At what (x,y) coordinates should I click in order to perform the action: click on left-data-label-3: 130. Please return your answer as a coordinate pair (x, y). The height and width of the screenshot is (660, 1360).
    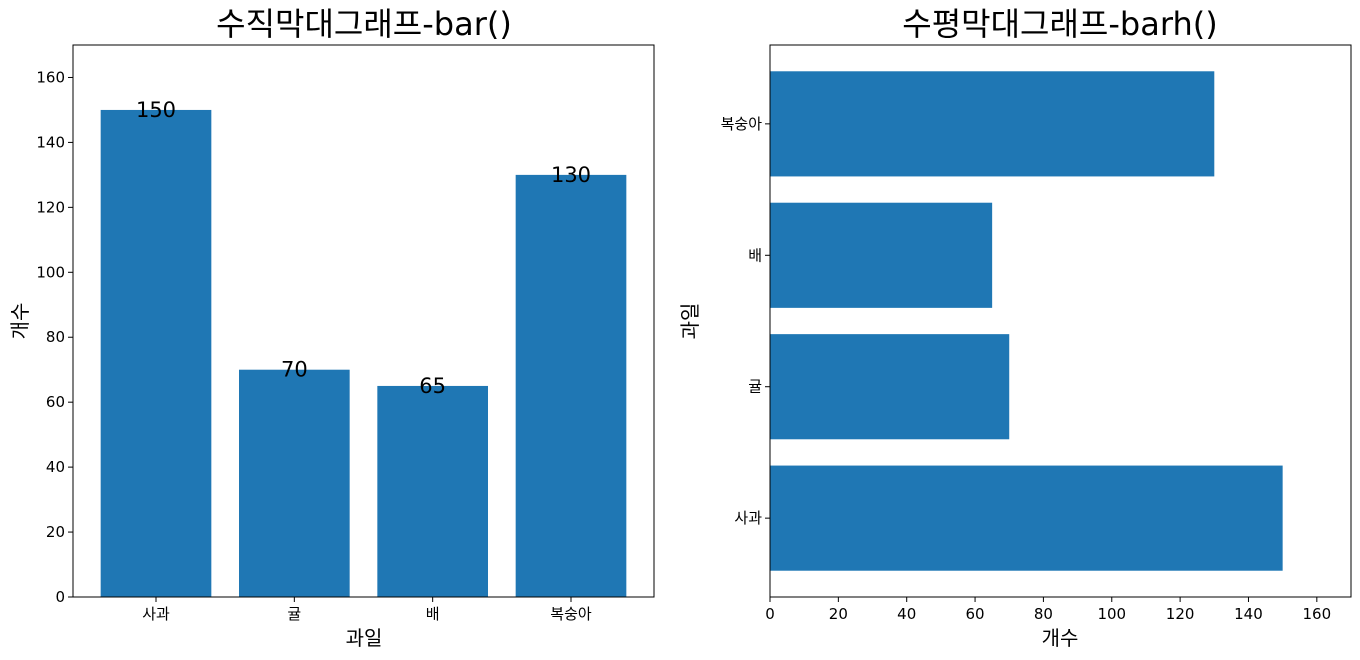
    Looking at the image, I should click on (571, 175).